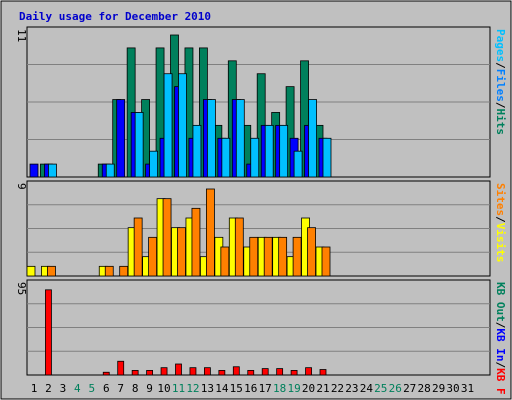  Describe the element at coordinates (135, 388) in the screenshot. I see `x-tick-label: 8` at that location.